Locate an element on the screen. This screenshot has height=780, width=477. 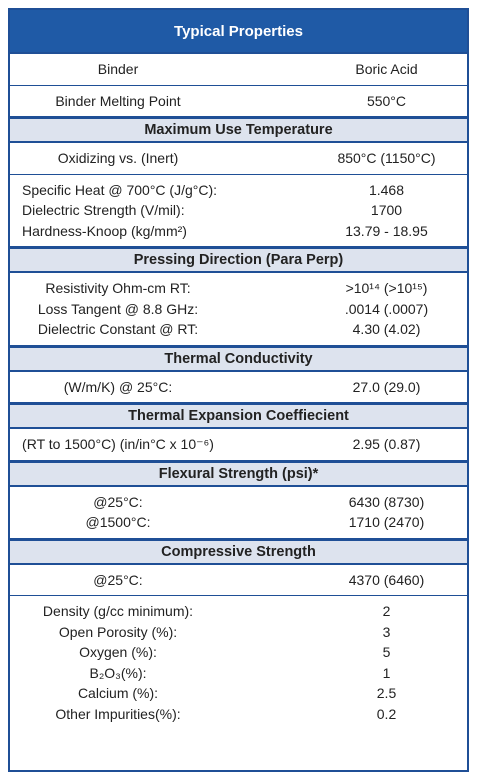
property-label: @1500°C: is located at coordinates (118, 522).